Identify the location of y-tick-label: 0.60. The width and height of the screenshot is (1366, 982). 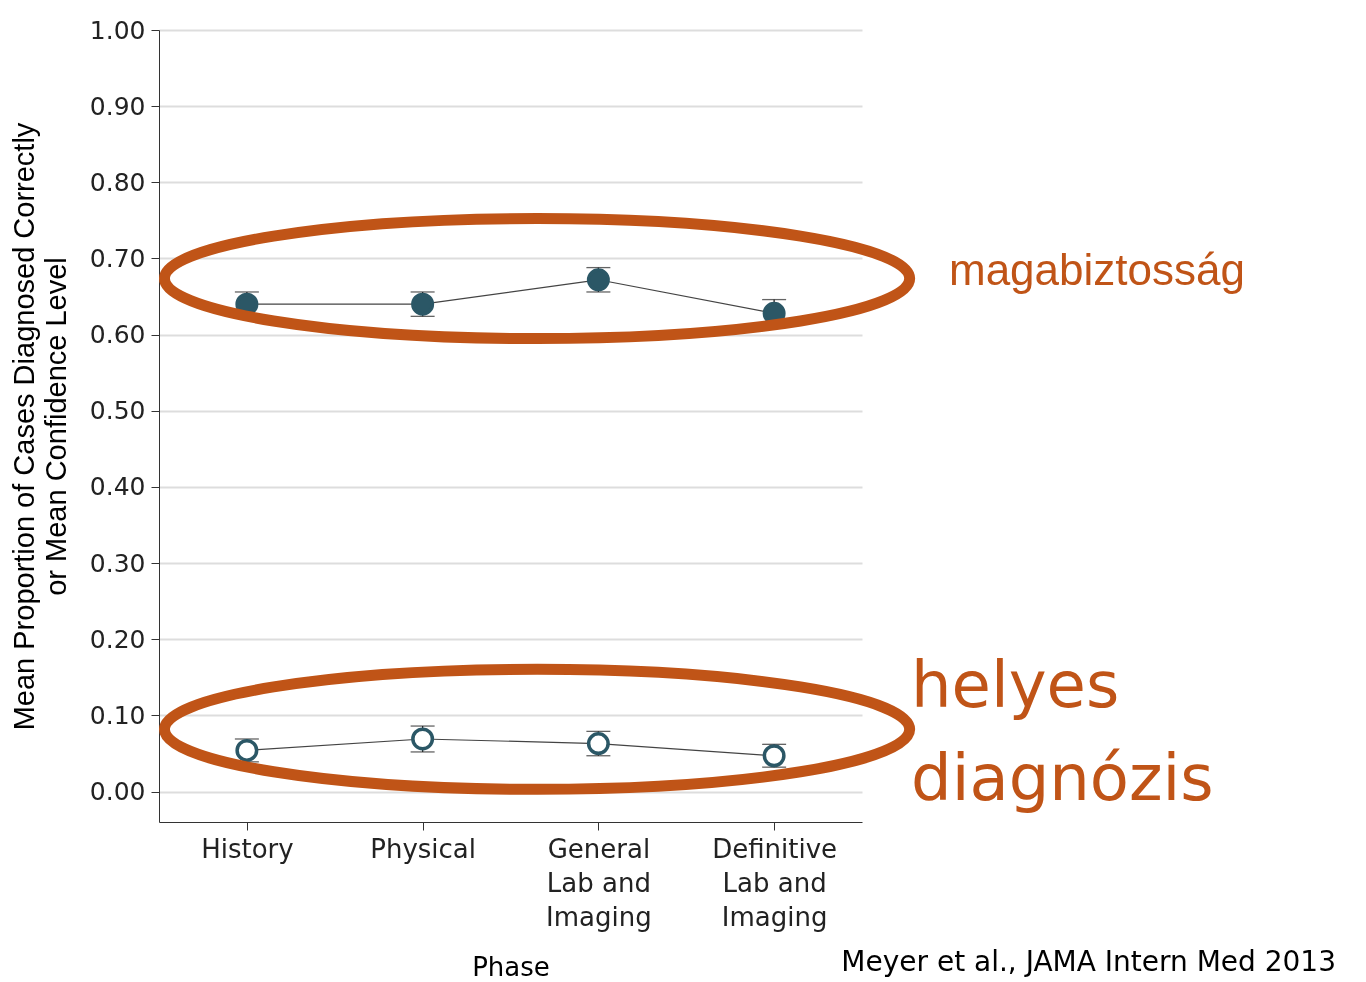
(117, 335).